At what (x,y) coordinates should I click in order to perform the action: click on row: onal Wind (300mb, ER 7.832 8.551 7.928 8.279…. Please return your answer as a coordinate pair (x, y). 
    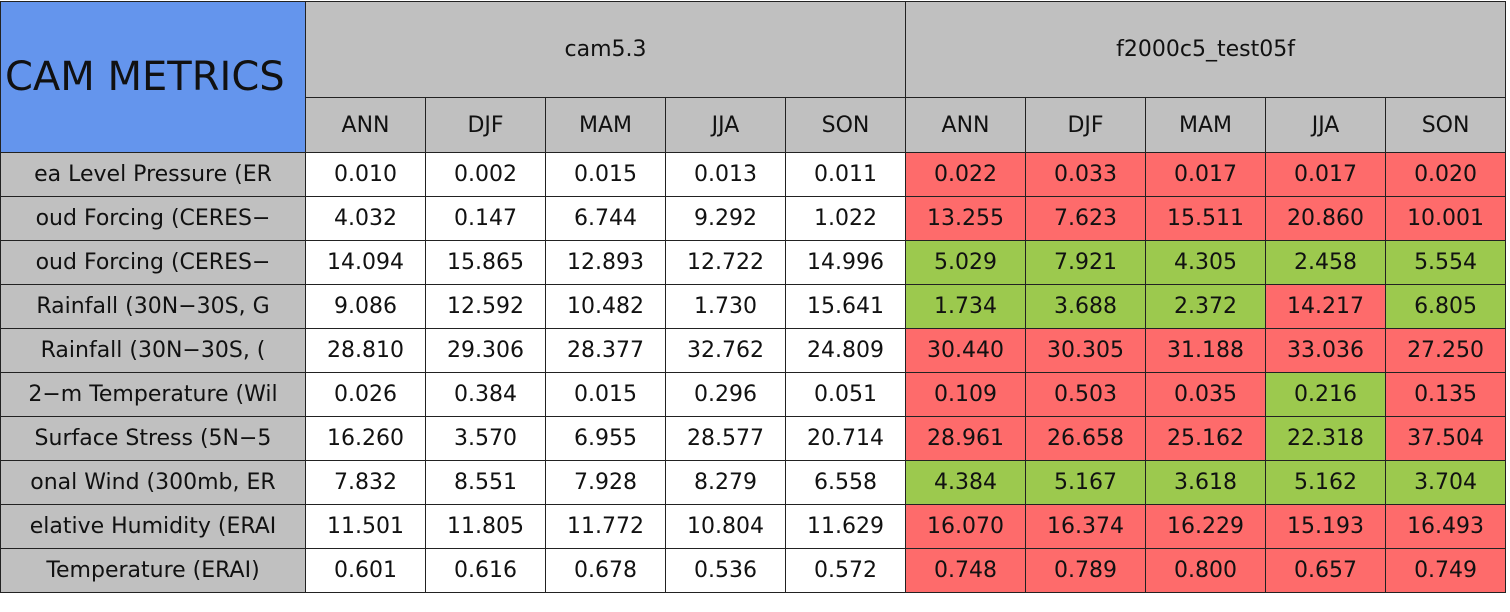
    Looking at the image, I should click on (753, 482).